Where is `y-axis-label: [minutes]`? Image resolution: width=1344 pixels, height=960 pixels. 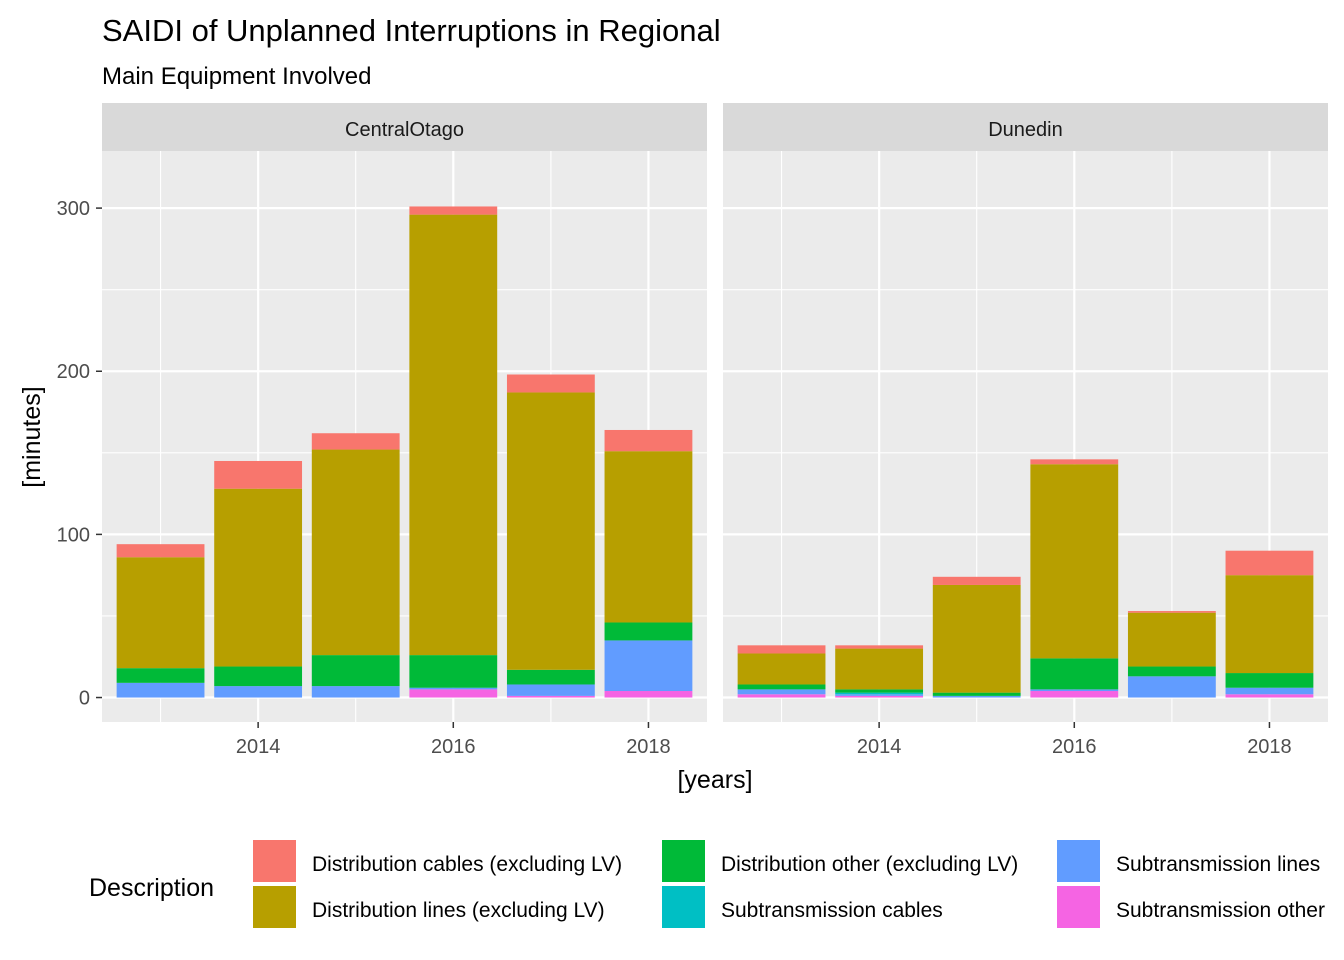 y-axis-label: [minutes] is located at coordinates (32, 436).